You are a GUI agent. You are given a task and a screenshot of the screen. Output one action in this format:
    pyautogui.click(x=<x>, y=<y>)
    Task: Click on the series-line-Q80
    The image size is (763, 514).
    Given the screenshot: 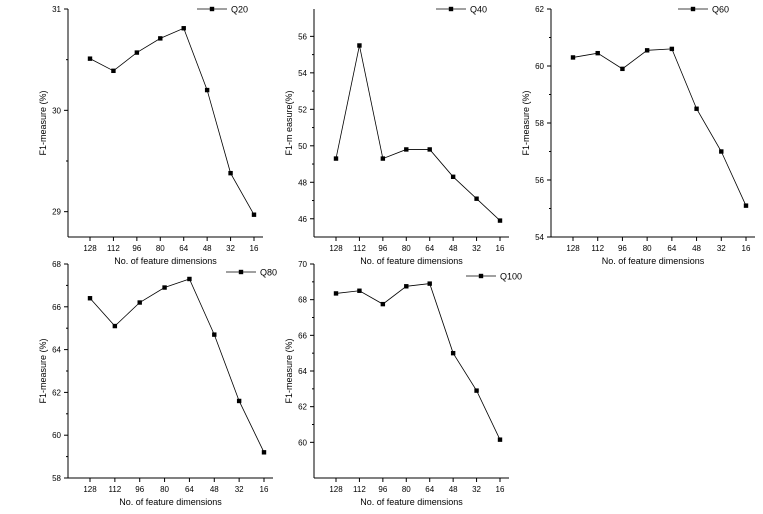 What is the action you would take?
    pyautogui.click(x=177, y=365)
    